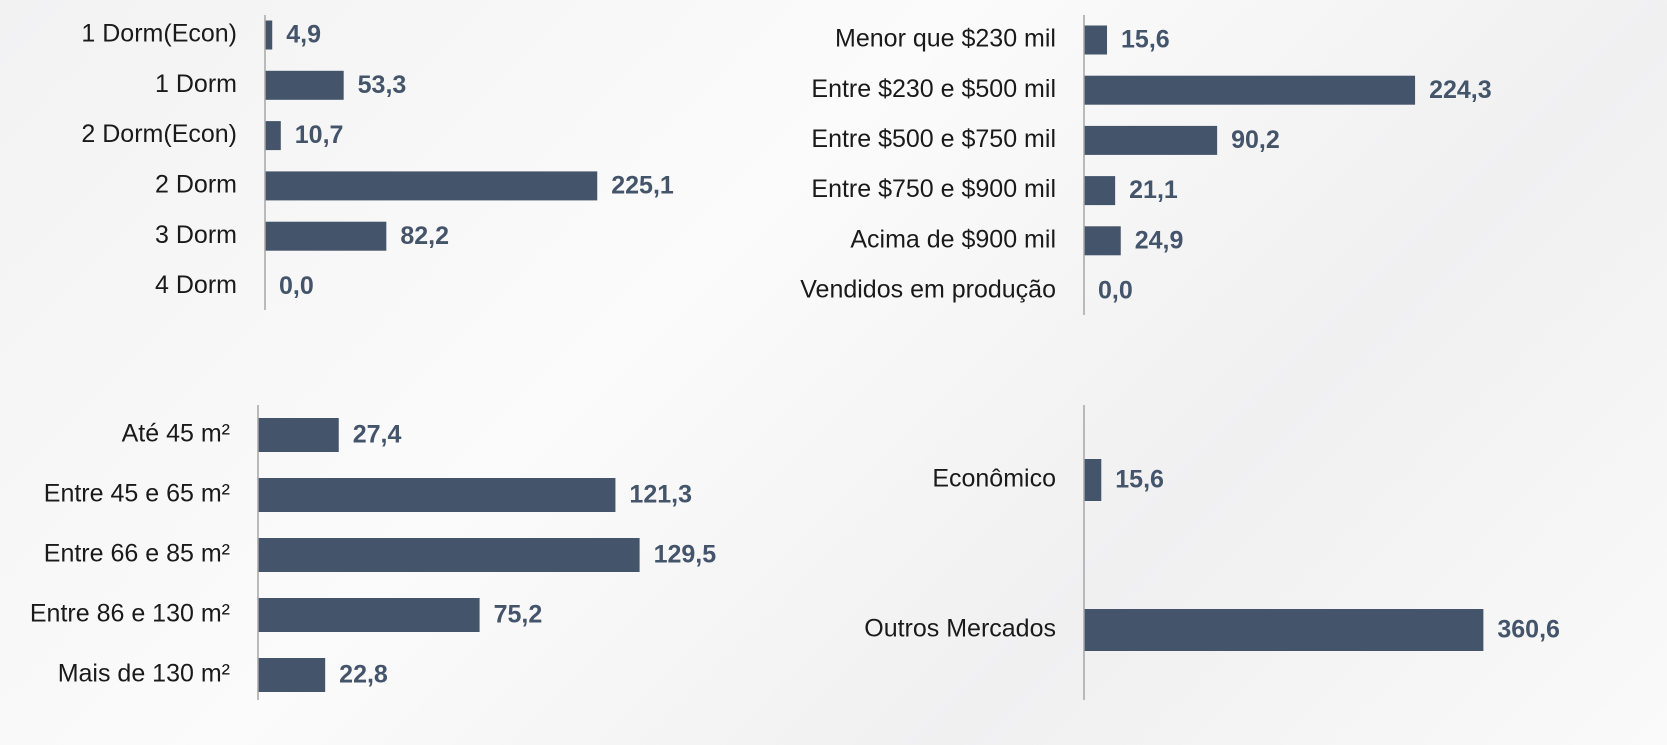 This screenshot has height=745, width=1667. Describe the element at coordinates (137, 494) in the screenshot. I see `category-label: Entre 45 e 65 m²` at that location.